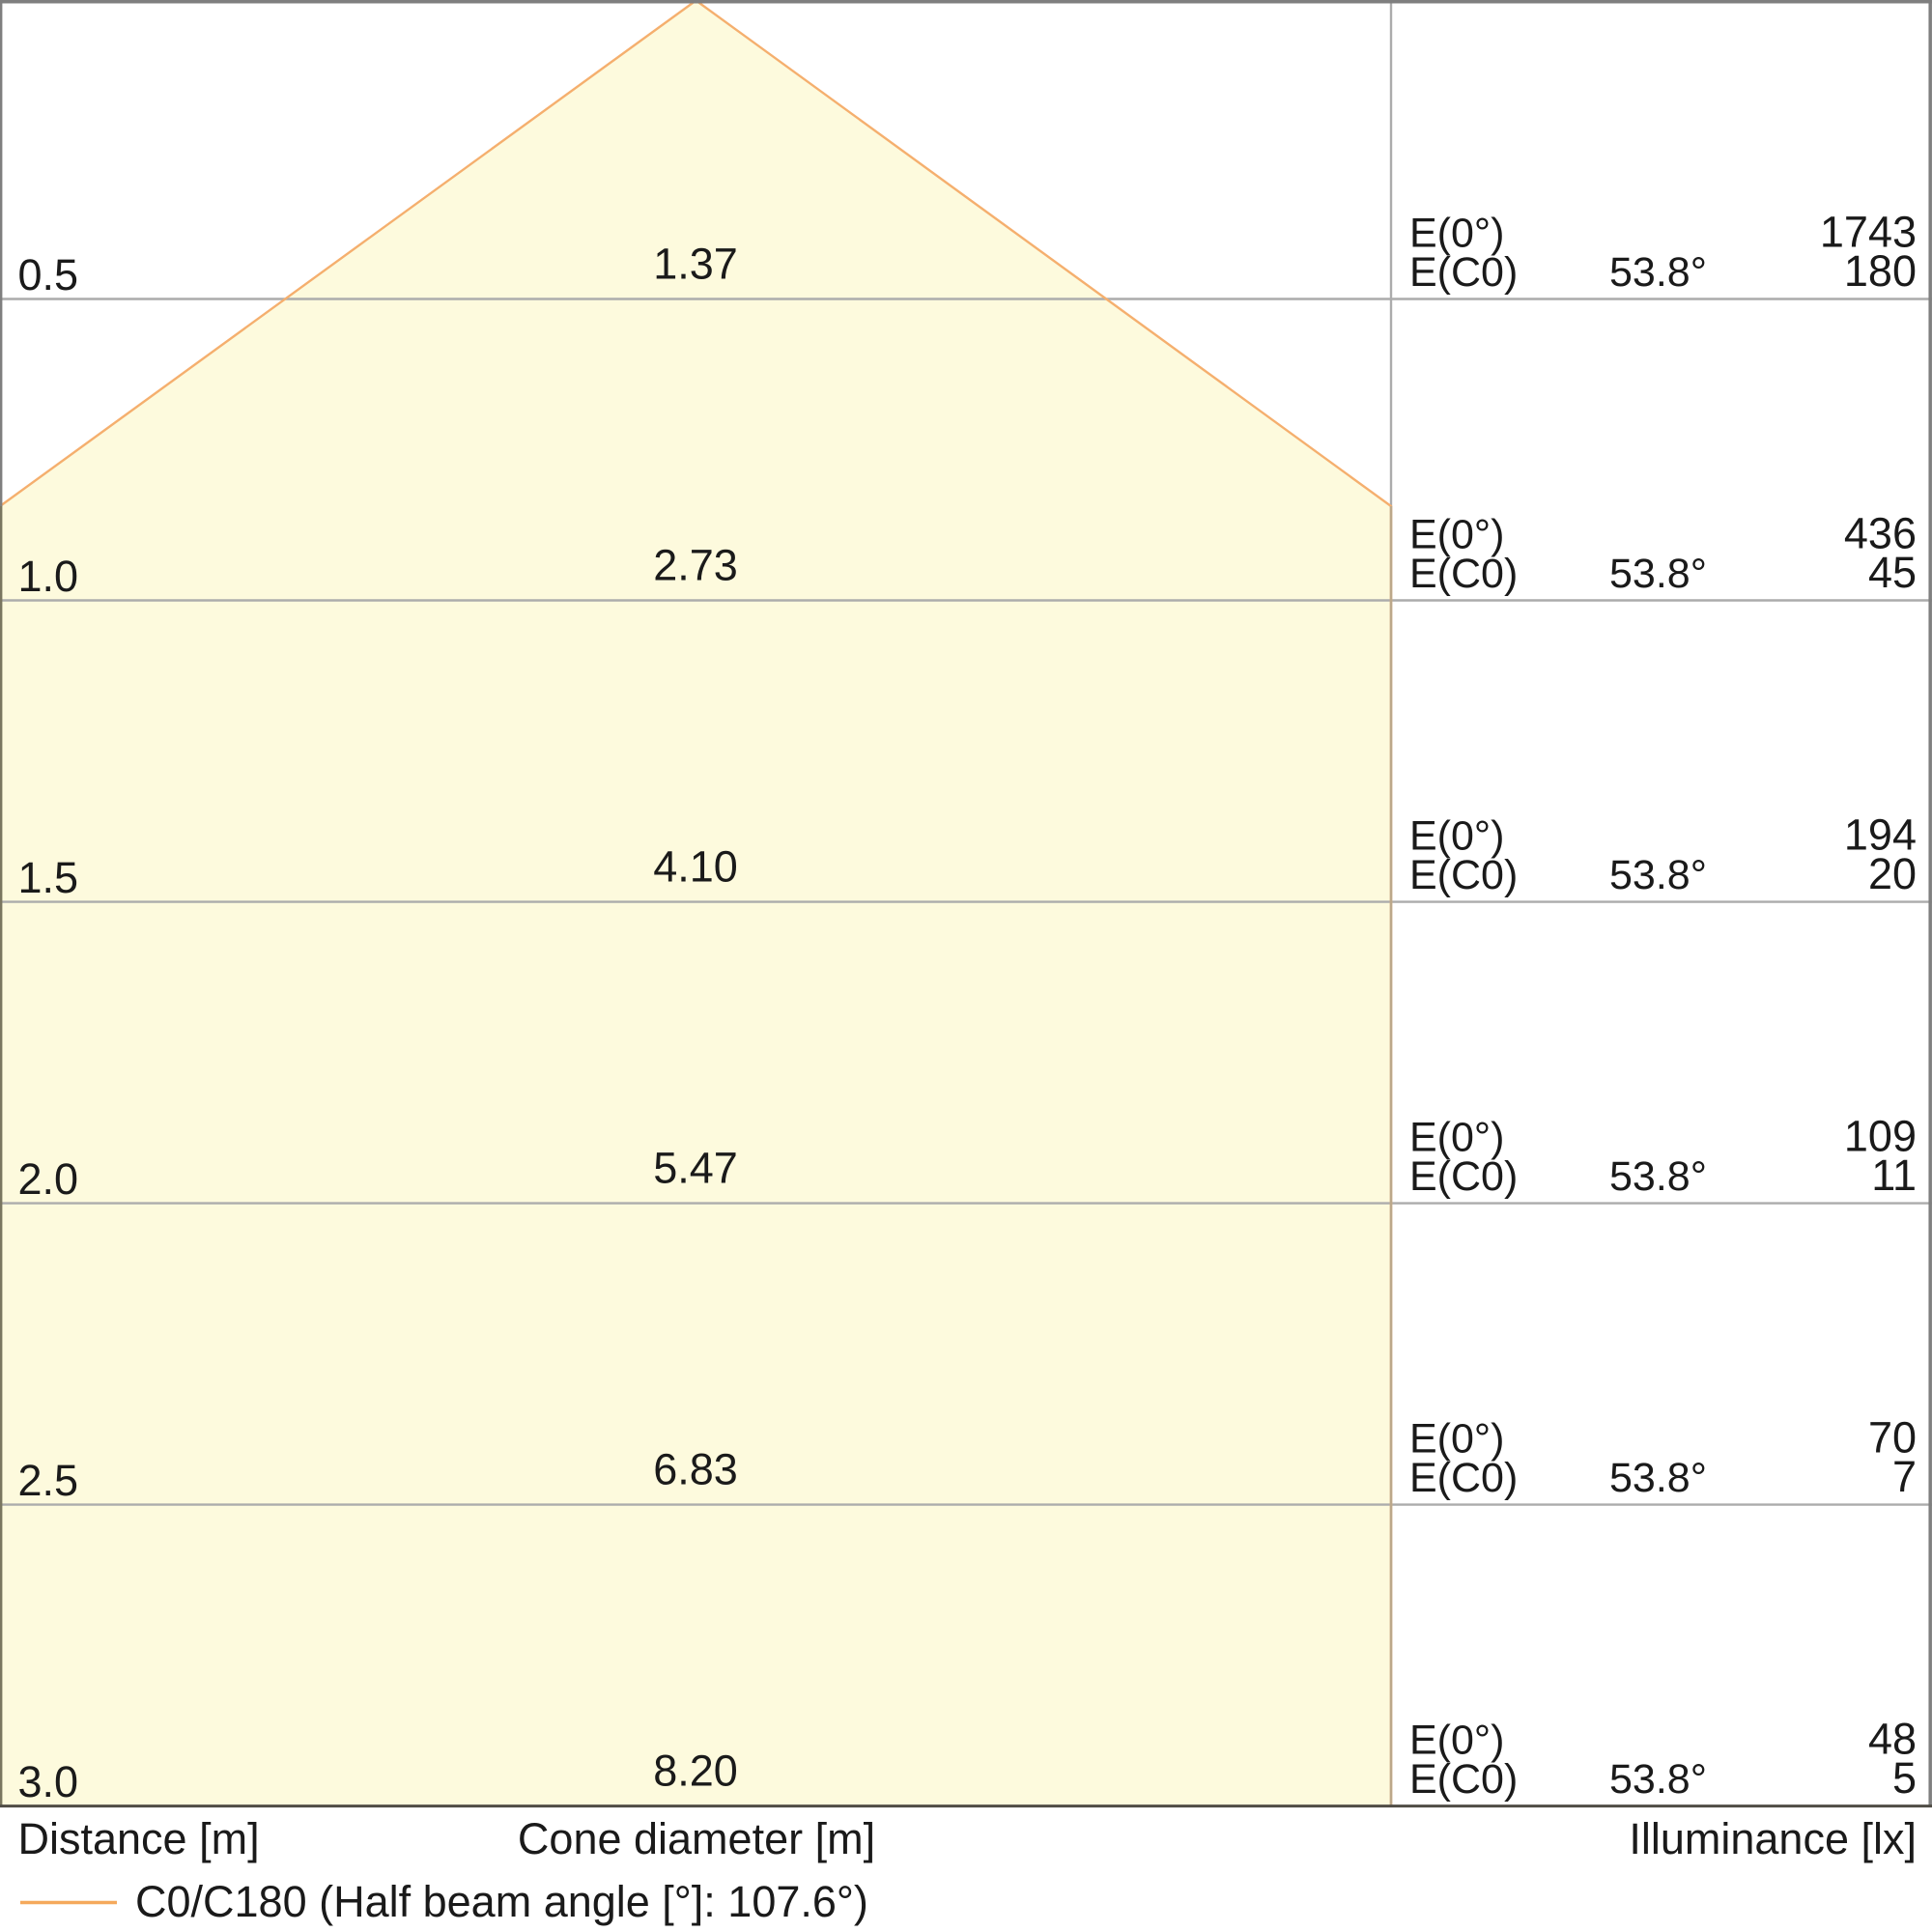  I want to click on svg-text: 1743, so click(1868, 232).